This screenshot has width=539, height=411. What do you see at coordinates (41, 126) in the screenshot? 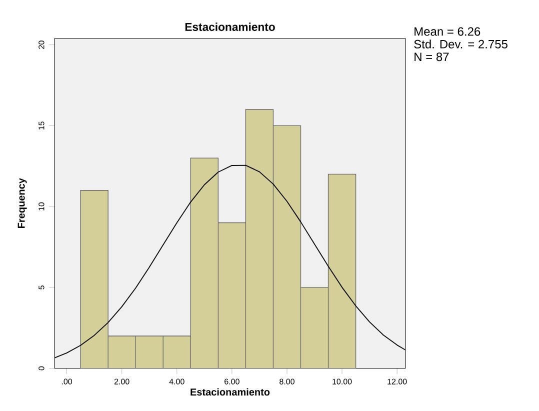
I see `y-tick-label: 15` at bounding box center [41, 126].